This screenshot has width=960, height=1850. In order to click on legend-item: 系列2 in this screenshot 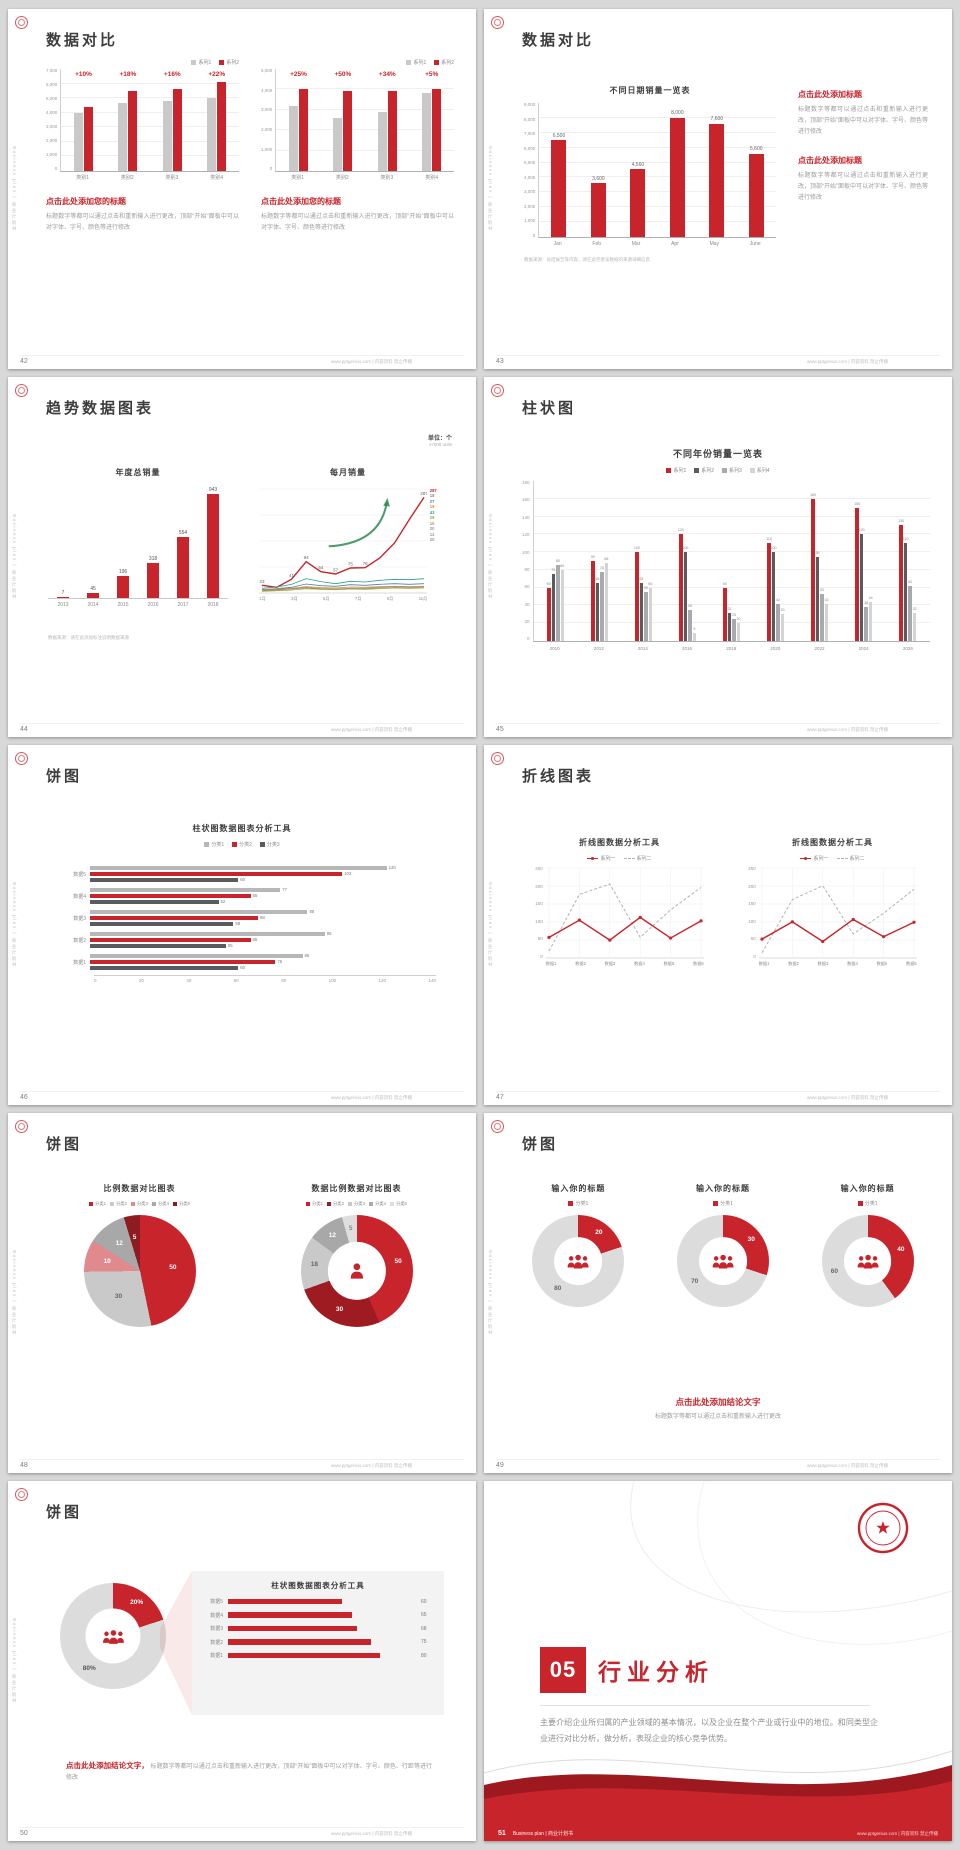, I will do `click(704, 470)`.